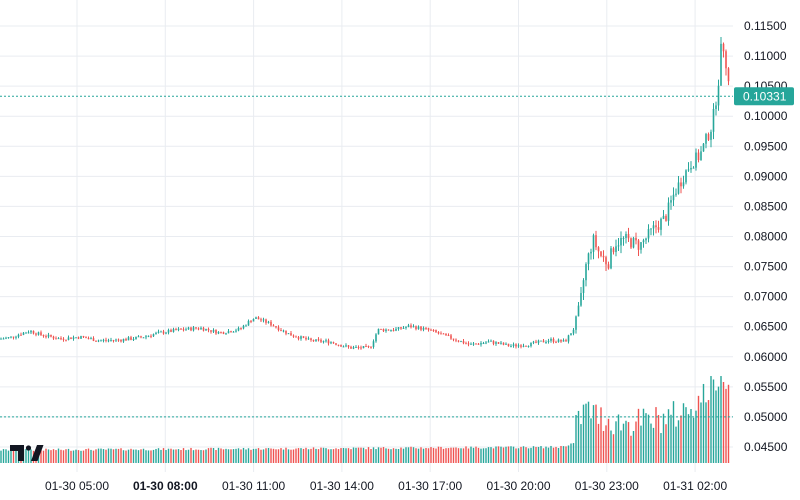 Image resolution: width=800 pixels, height=500 pixels. I want to click on price-tick-label: 0.04500, so click(766, 447).